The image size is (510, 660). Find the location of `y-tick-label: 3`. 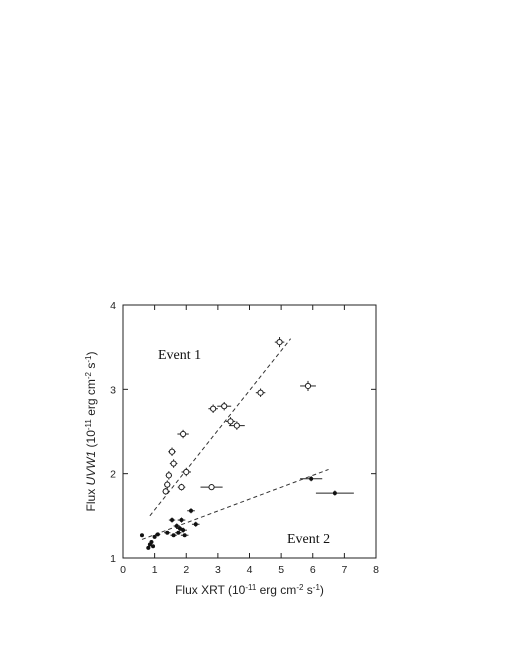

y-tick-label: 3 is located at coordinates (113, 390).